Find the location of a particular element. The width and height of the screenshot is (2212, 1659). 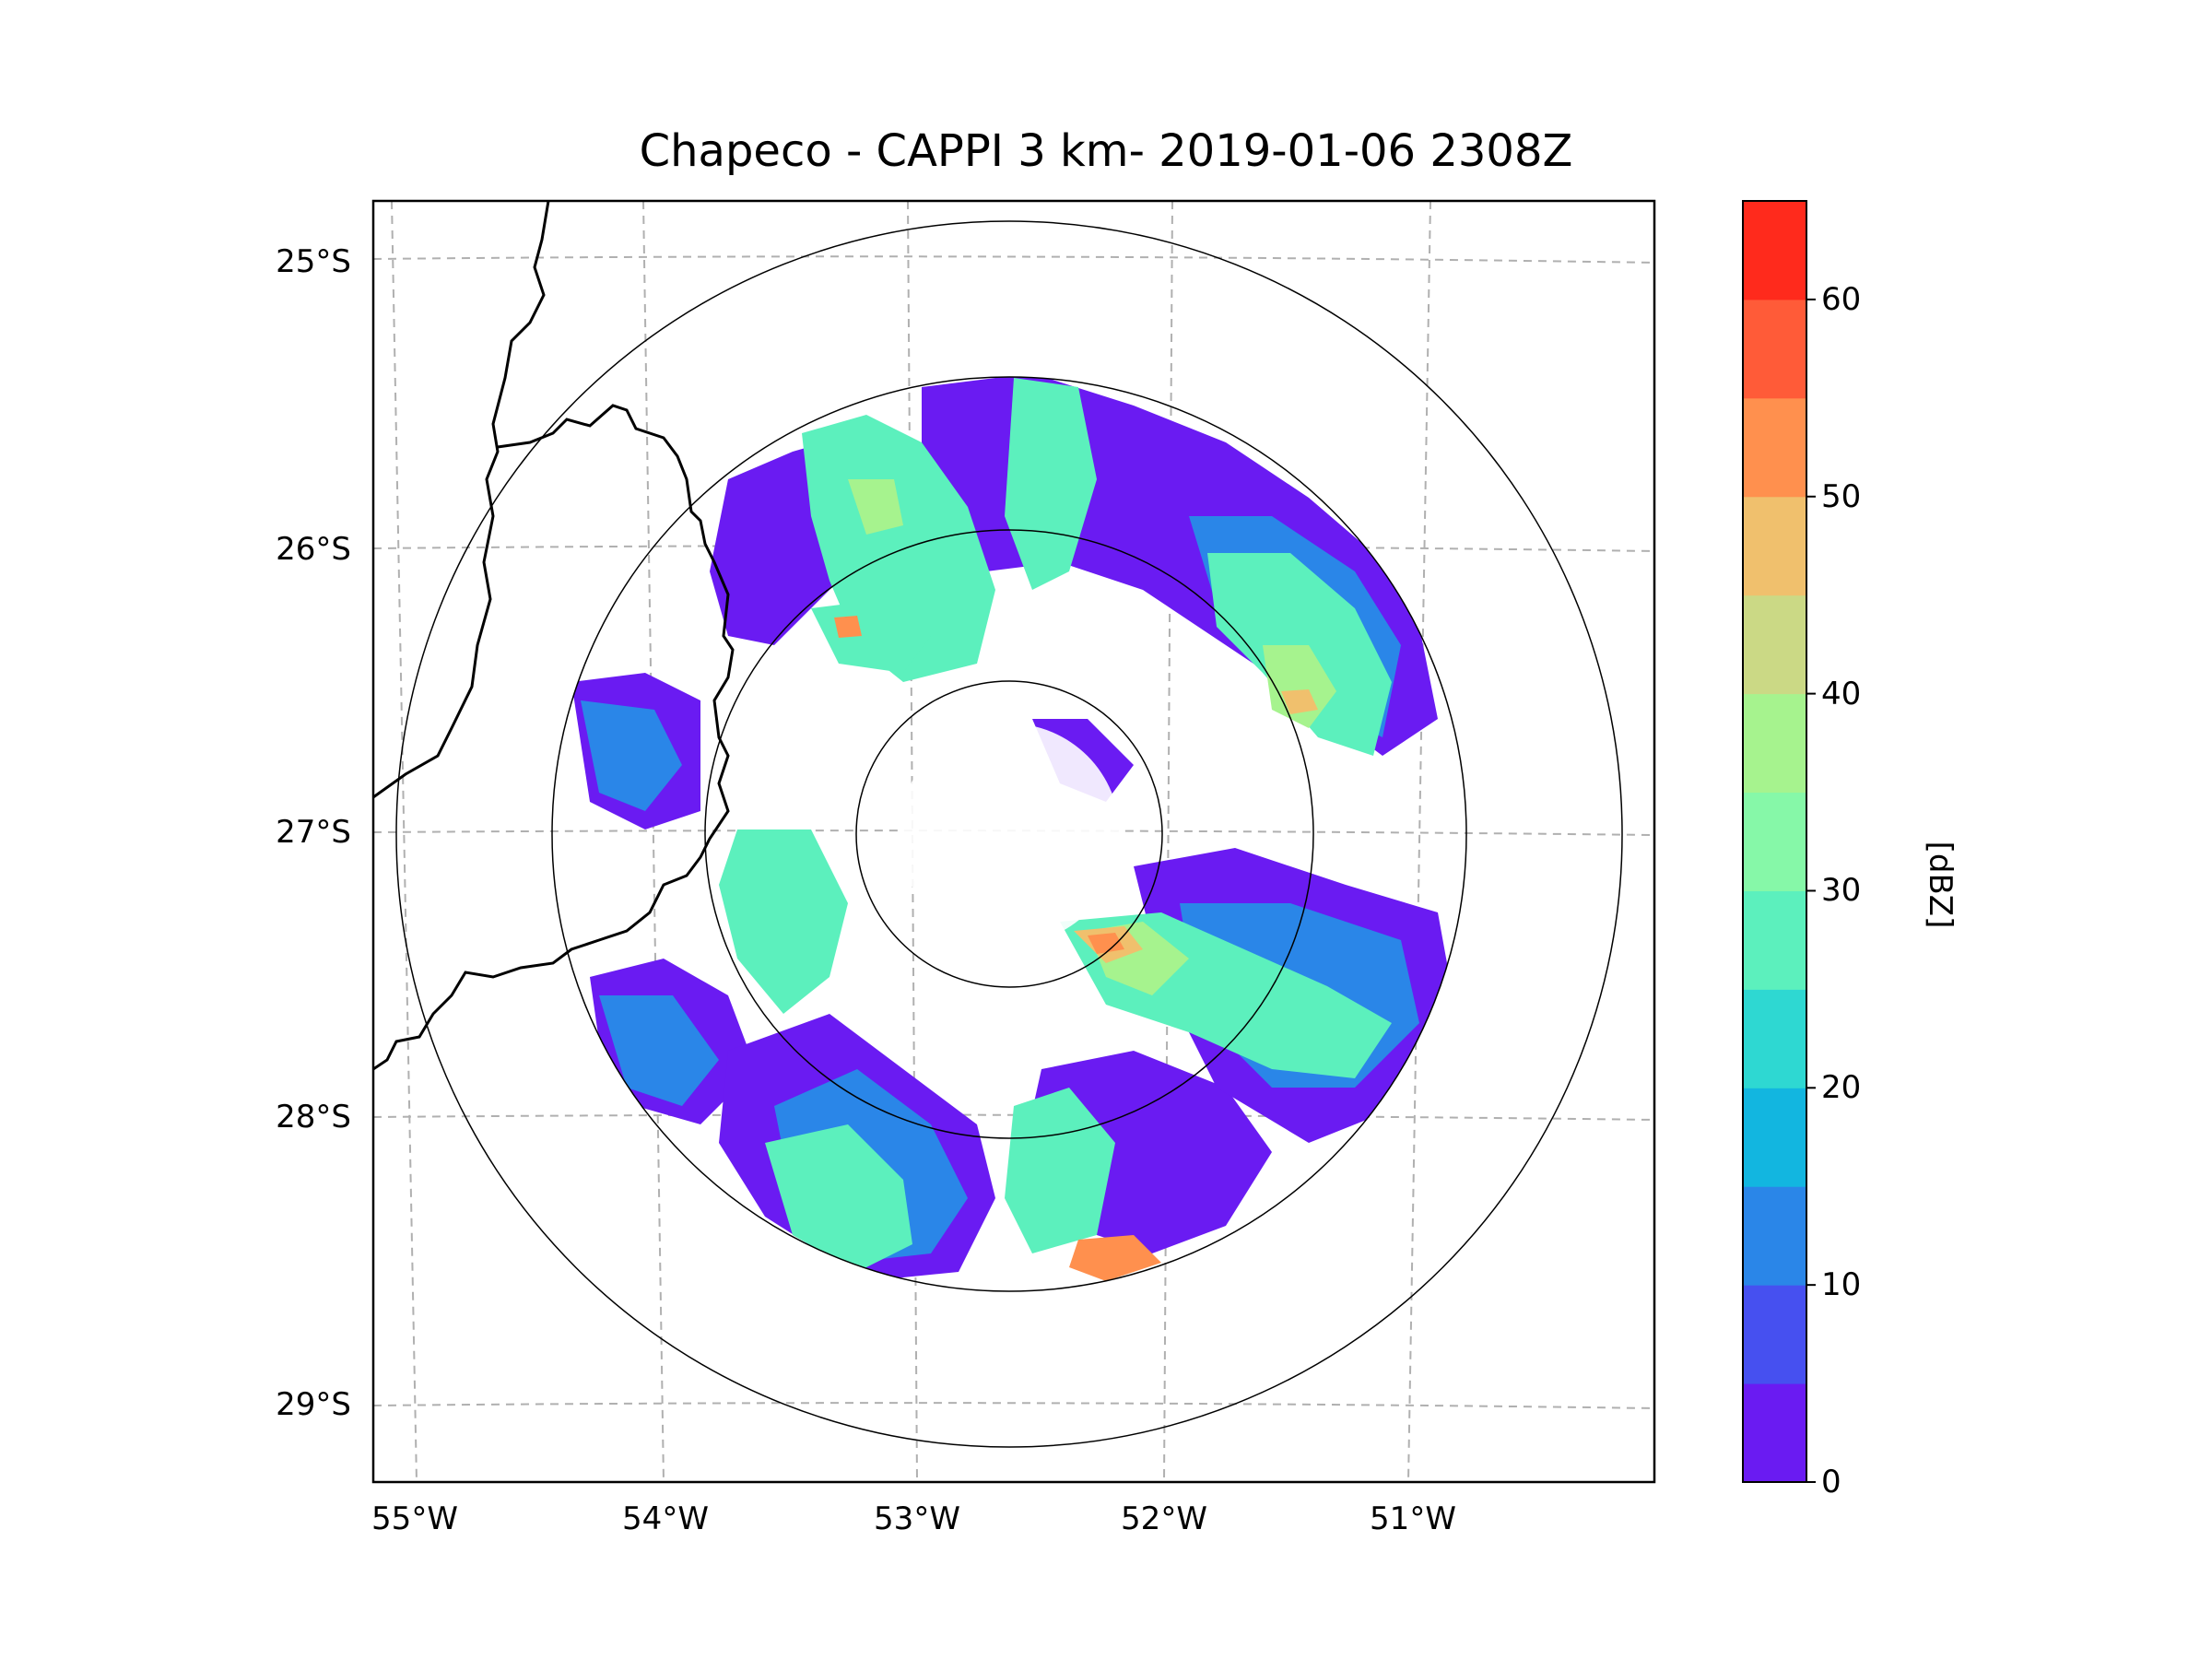

range-ring-50km is located at coordinates (1009, 834).